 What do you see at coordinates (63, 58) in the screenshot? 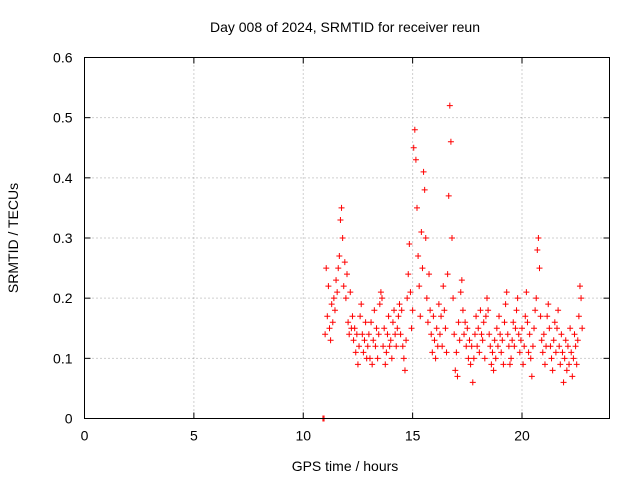
I see `y-tick-label: 0.6` at bounding box center [63, 58].